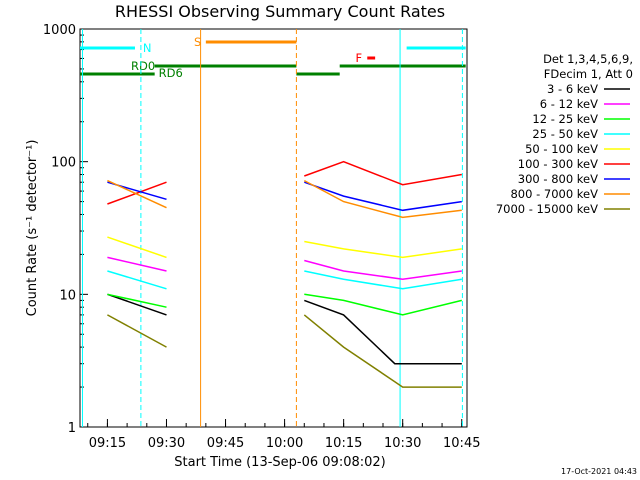  What do you see at coordinates (558, 164) in the screenshot?
I see `legend-label: 100 - 300 keV` at bounding box center [558, 164].